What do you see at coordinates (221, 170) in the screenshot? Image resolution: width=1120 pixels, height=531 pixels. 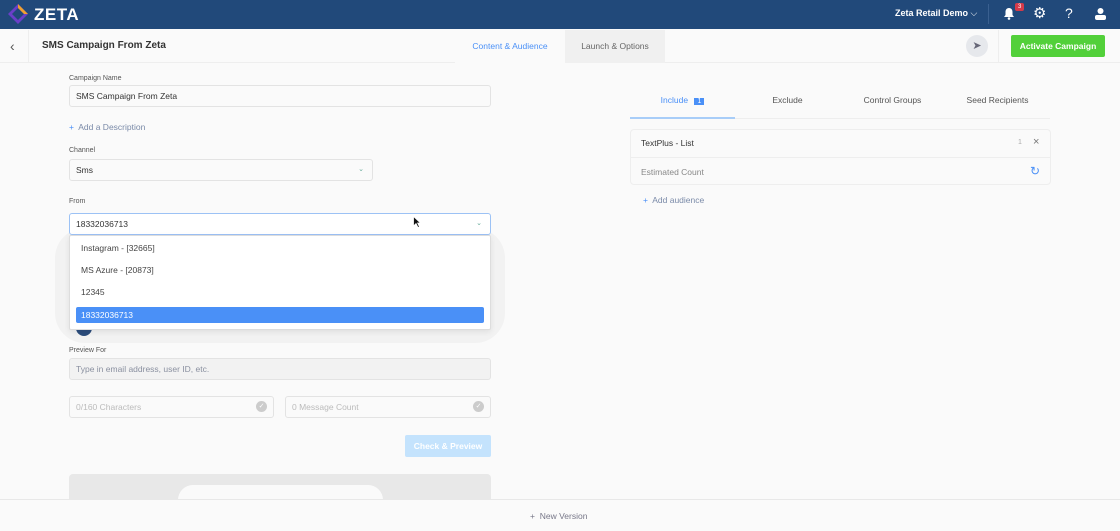 I see `channel-select: Sms ⌄` at bounding box center [221, 170].